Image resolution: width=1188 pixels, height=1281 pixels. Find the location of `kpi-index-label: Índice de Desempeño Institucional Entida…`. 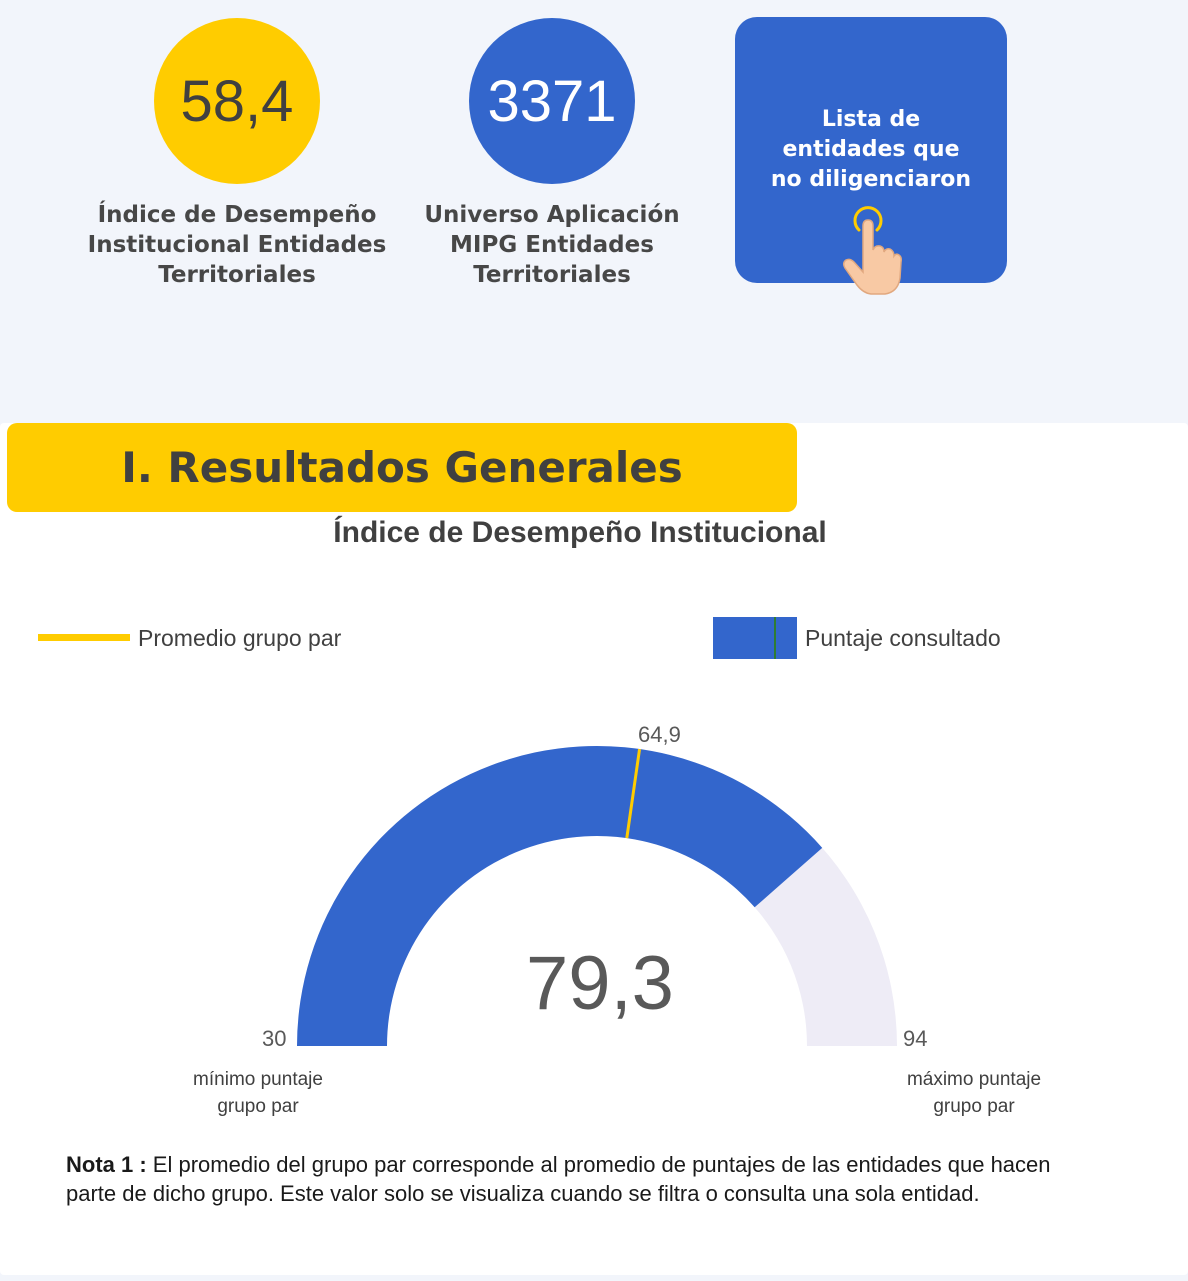

kpi-index-label: Índice de Desempeño Institucional Entida… is located at coordinates (237, 245).